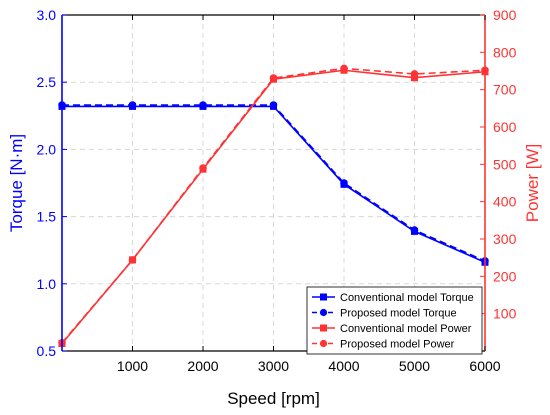 The width and height of the screenshot is (550, 415). Describe the element at coordinates (273, 398) in the screenshot. I see `x-axis-title: Speed [rpm]` at that location.